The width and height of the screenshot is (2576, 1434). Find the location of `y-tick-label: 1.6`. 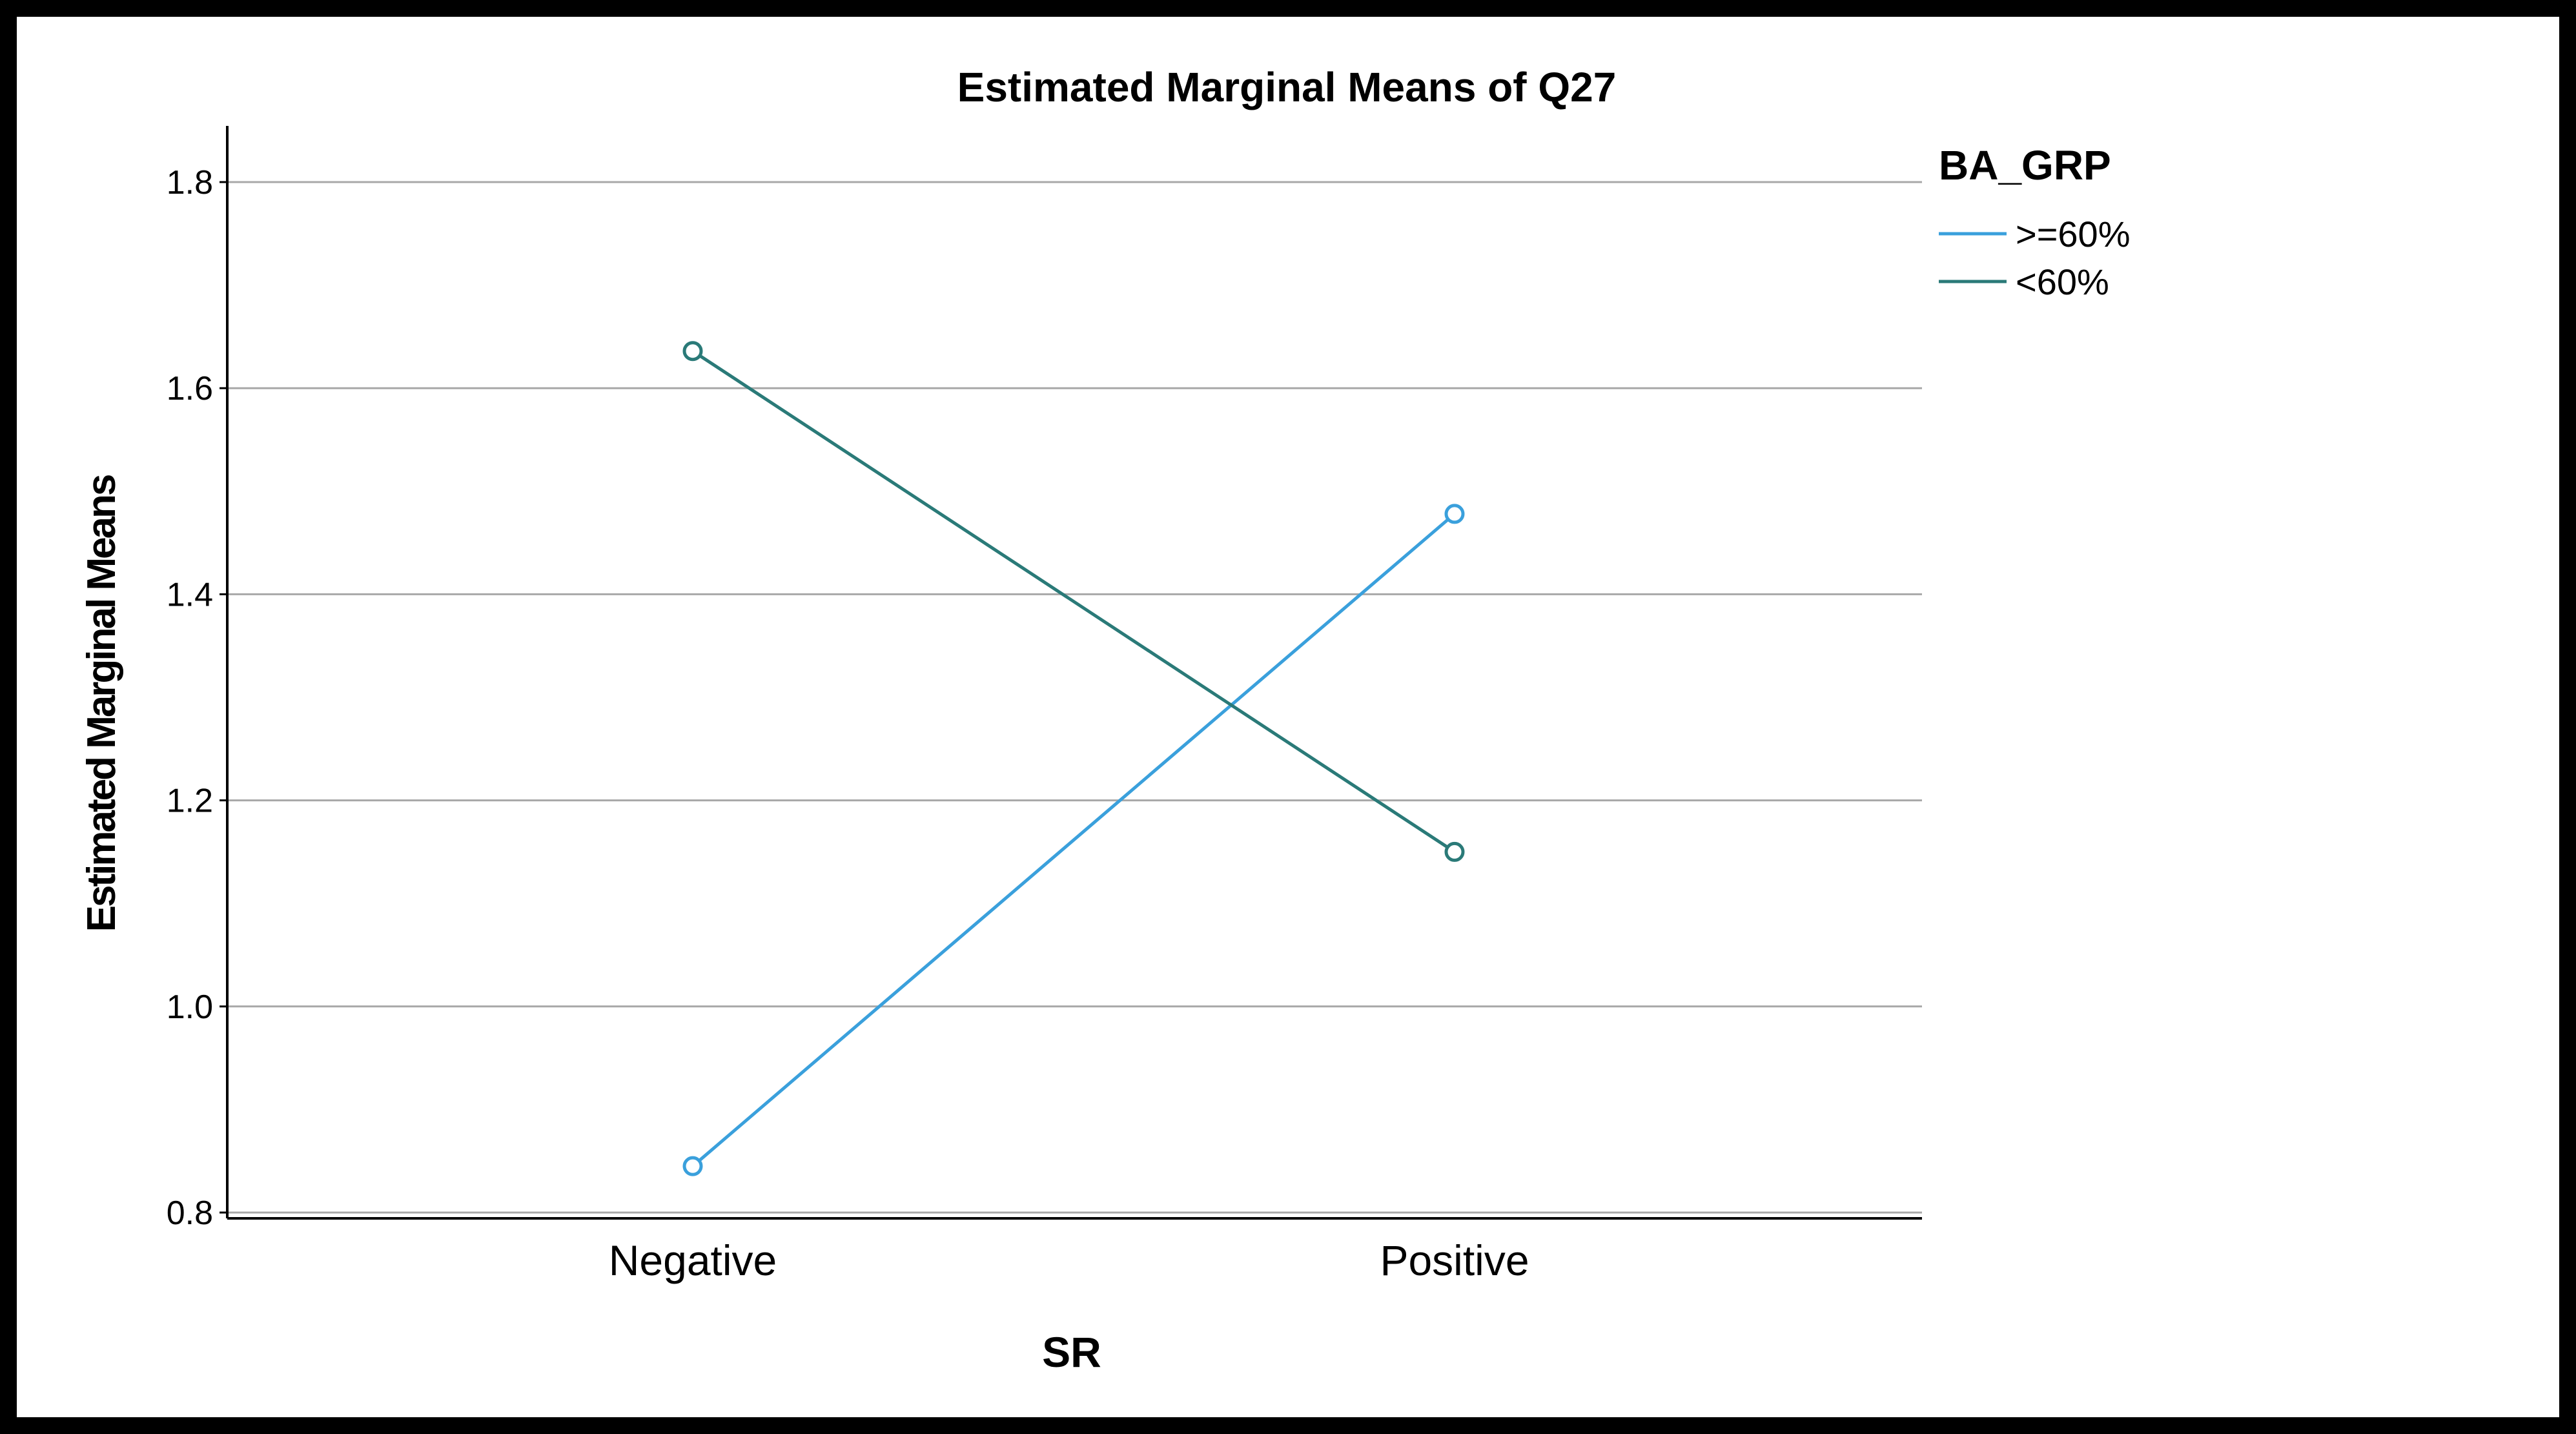

y-tick-label: 1.6 is located at coordinates (190, 388).